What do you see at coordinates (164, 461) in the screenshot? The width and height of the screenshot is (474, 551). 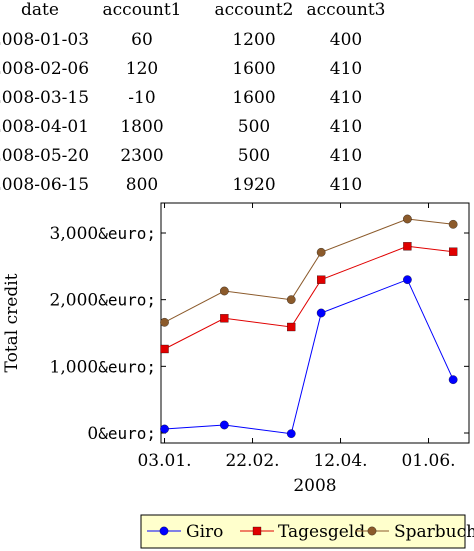 I see `x-tick-label: 03.01.` at bounding box center [164, 461].